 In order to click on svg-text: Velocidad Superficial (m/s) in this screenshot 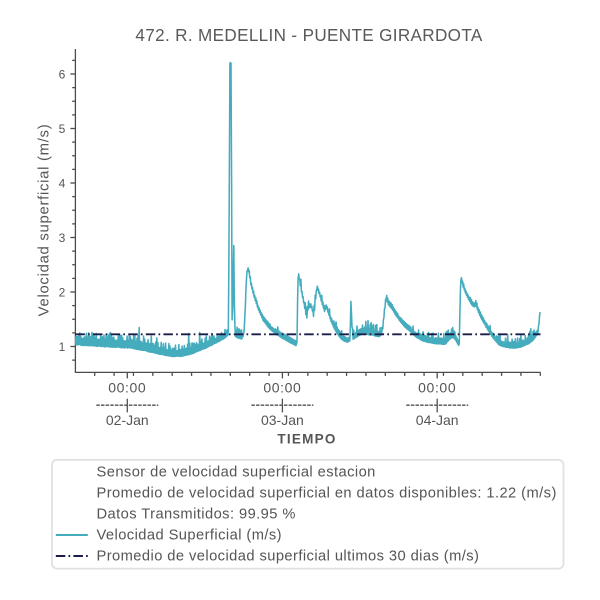, I will do `click(190, 535)`.